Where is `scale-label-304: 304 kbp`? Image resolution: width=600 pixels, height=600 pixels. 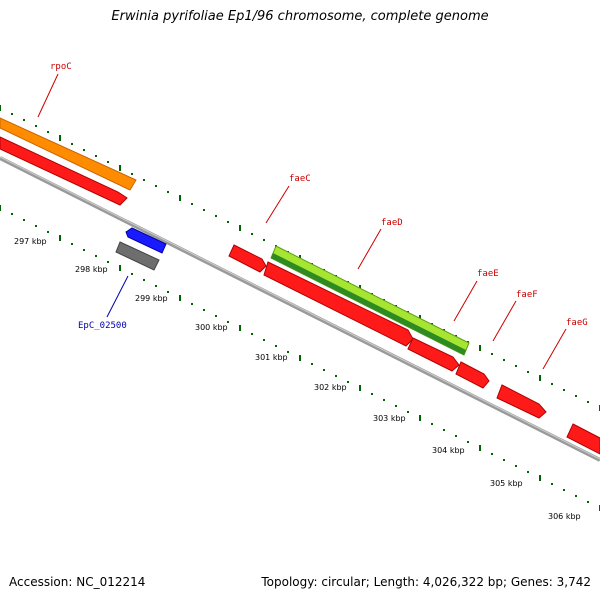 scale-label-304: 304 kbp is located at coordinates (448, 450).